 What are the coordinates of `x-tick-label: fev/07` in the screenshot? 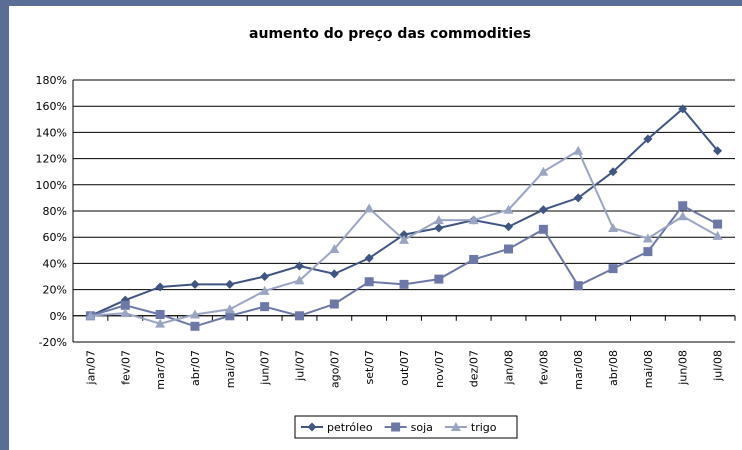 It's located at (125, 367).